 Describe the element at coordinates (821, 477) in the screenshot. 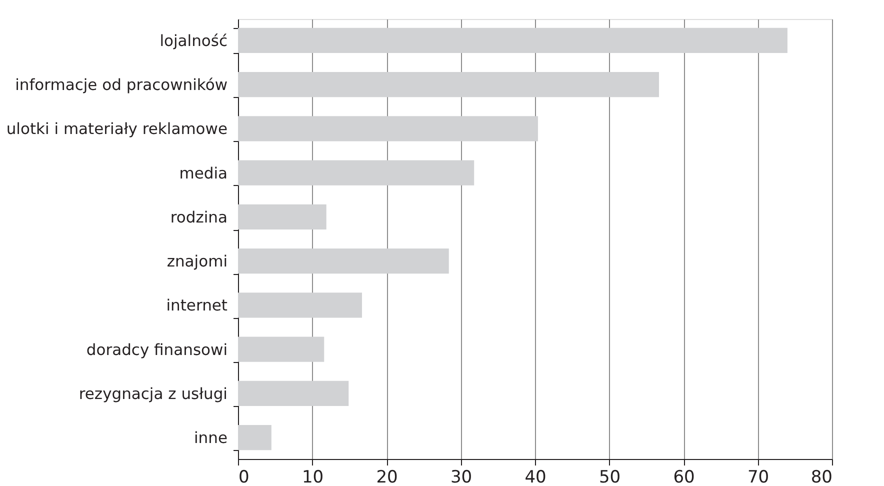

I see `x-tick-label: 80` at that location.